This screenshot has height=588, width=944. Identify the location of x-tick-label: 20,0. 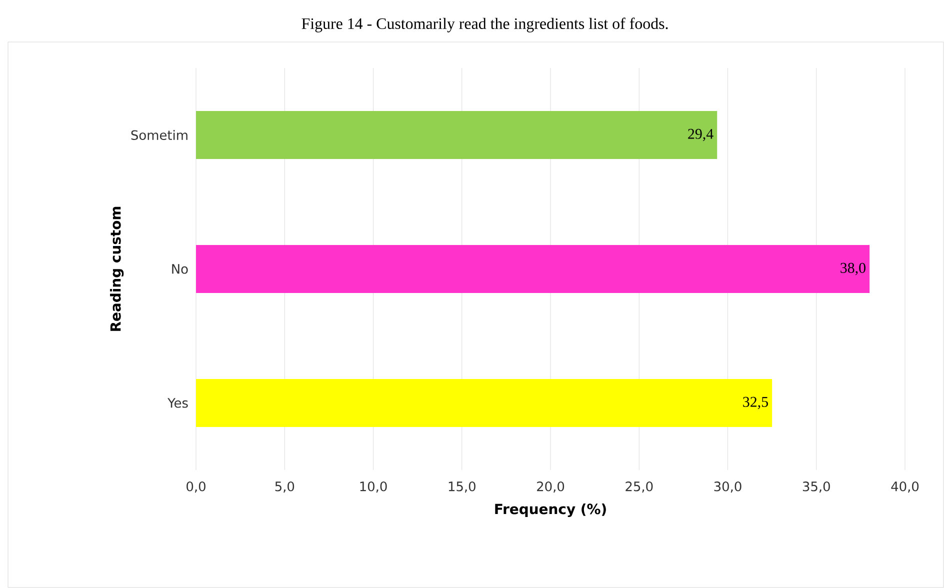
(550, 487).